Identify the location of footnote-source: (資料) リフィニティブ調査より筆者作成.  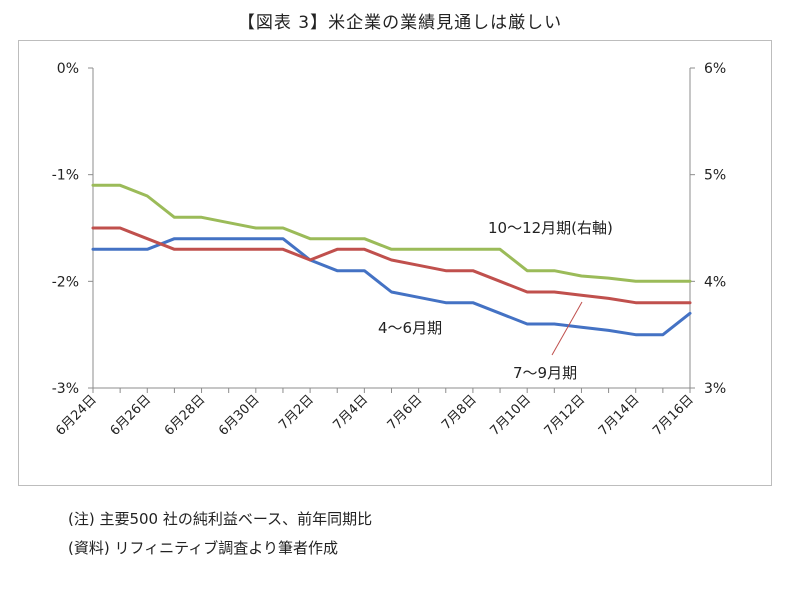
(203, 548).